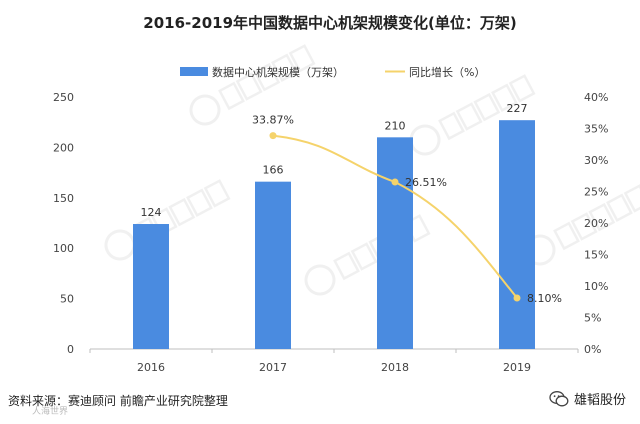 The width and height of the screenshot is (640, 424). Describe the element at coordinates (596, 286) in the screenshot. I see `y-right-tick-label: 10%` at that location.